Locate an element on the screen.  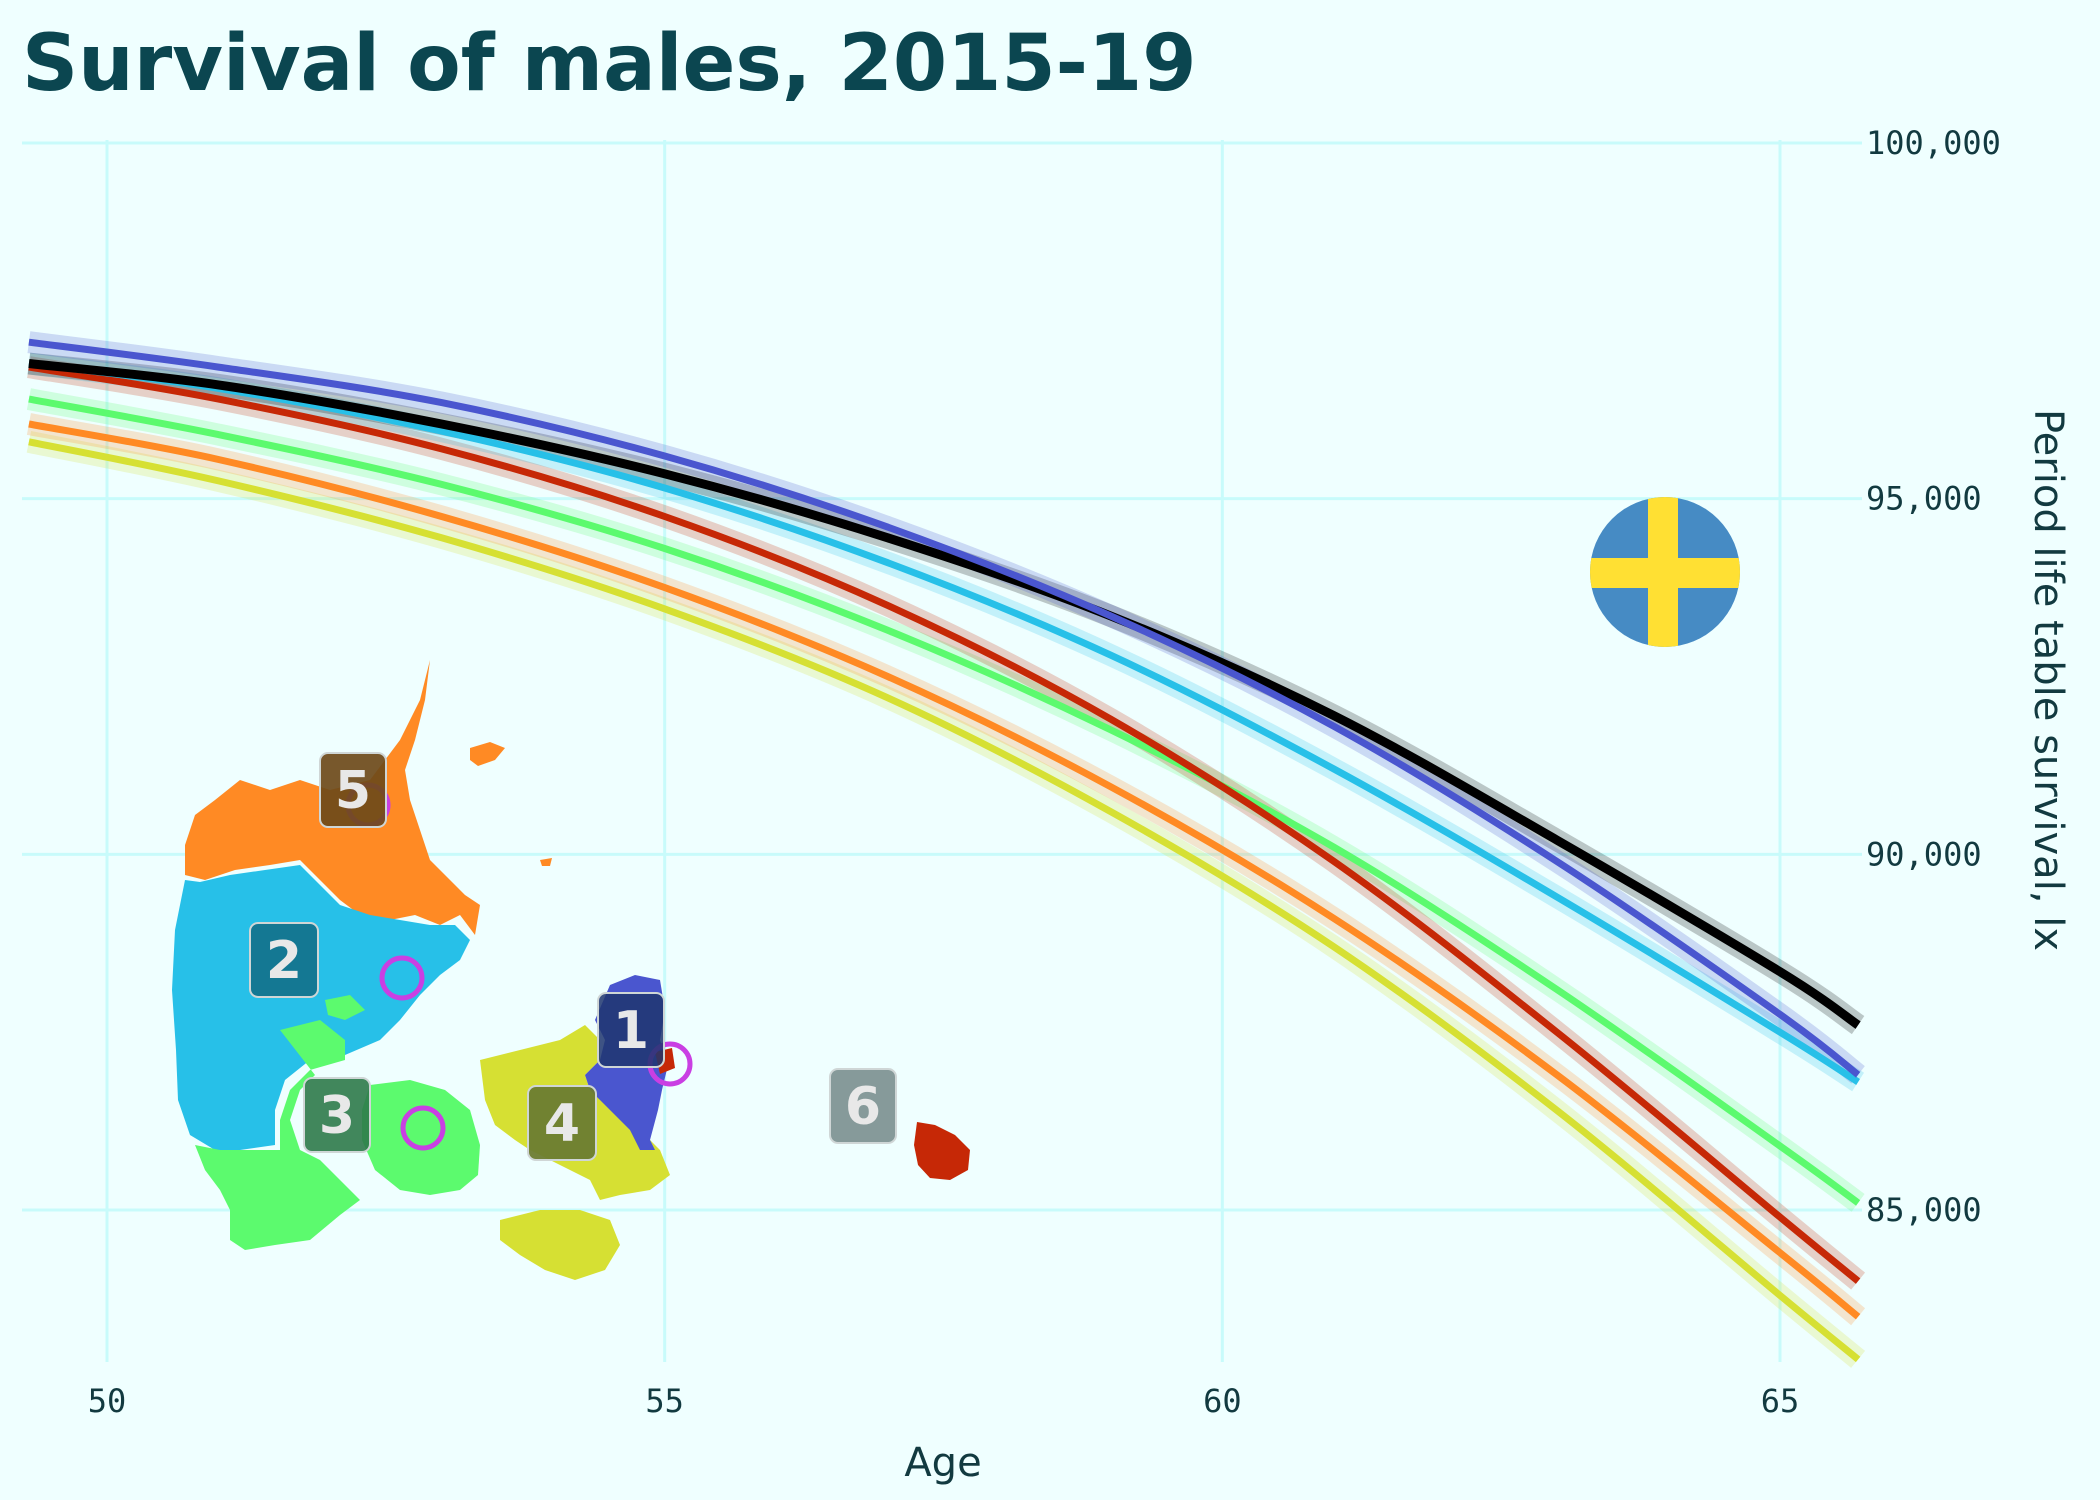
svg-text: 3 is located at coordinates (337, 1116).